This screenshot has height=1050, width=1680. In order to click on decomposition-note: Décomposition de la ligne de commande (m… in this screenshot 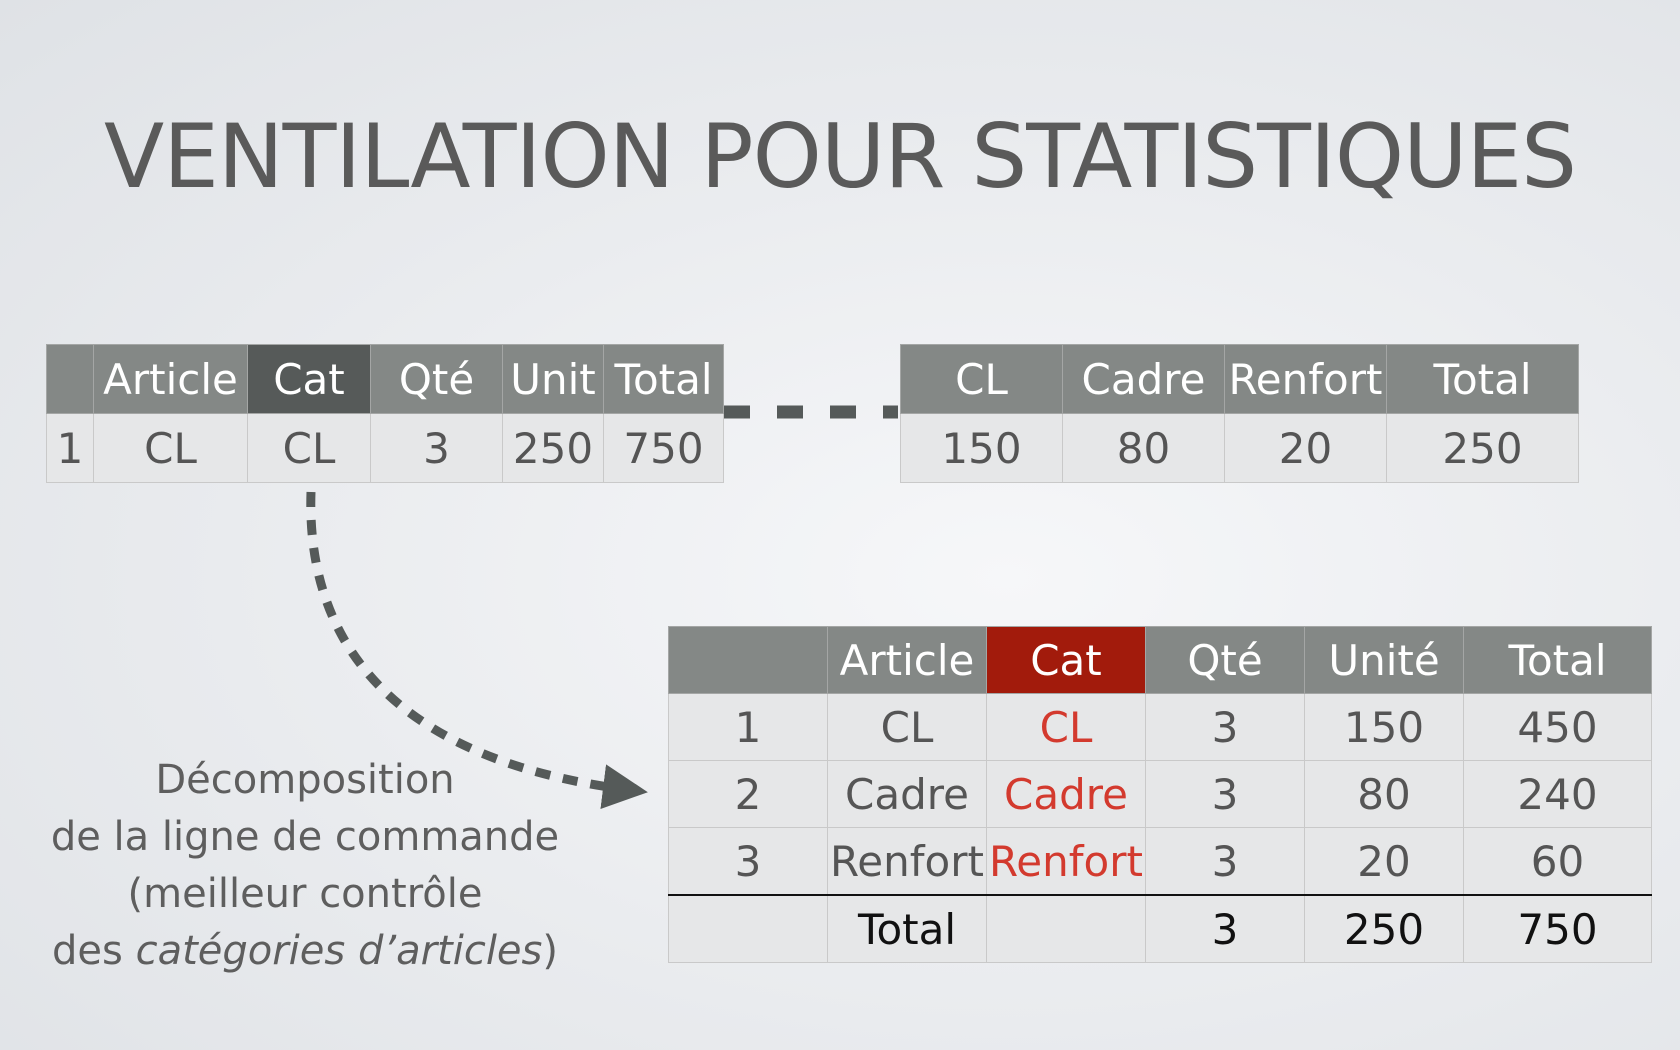, I will do `click(305, 866)`.